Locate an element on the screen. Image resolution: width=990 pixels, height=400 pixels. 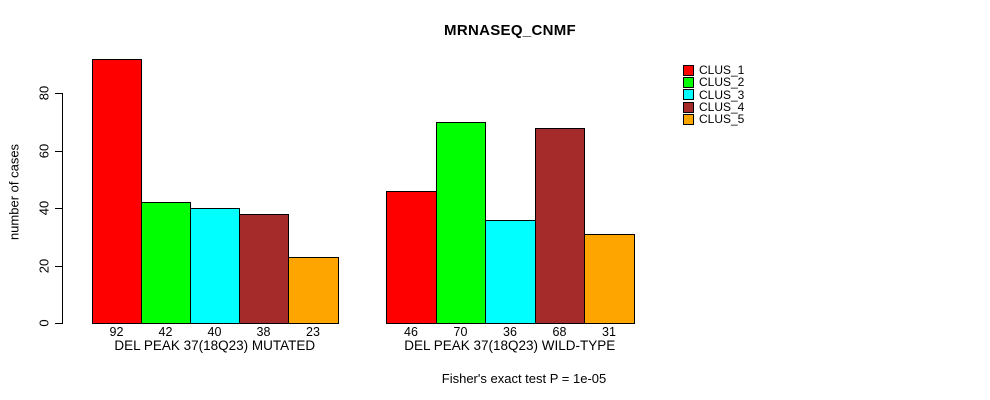
y-axis-label: number of cases is located at coordinates (14, 192).